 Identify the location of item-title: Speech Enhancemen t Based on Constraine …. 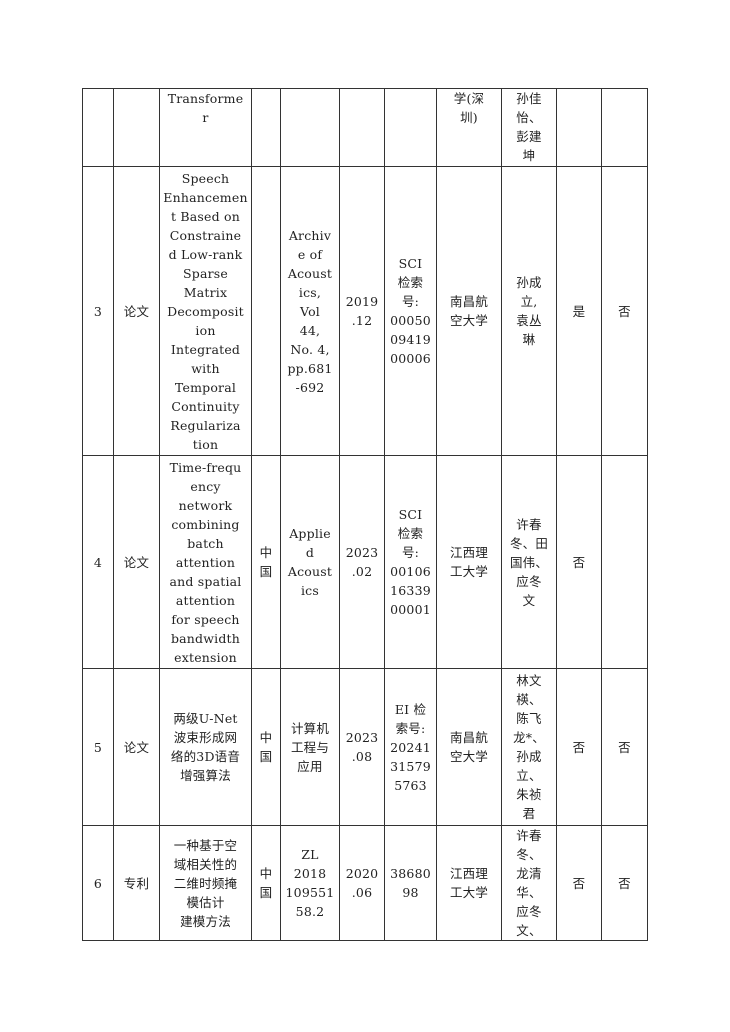
(205, 311).